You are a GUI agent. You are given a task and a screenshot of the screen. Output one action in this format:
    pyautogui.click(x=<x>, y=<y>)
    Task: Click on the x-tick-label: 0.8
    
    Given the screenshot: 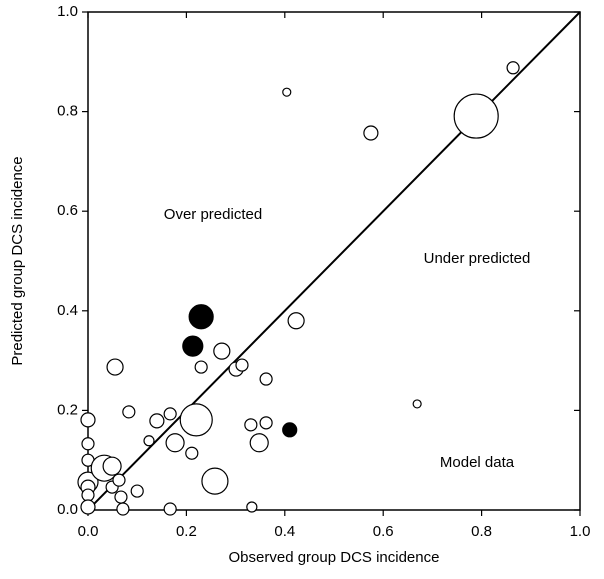 What is the action you would take?
    pyautogui.click(x=481, y=531)
    